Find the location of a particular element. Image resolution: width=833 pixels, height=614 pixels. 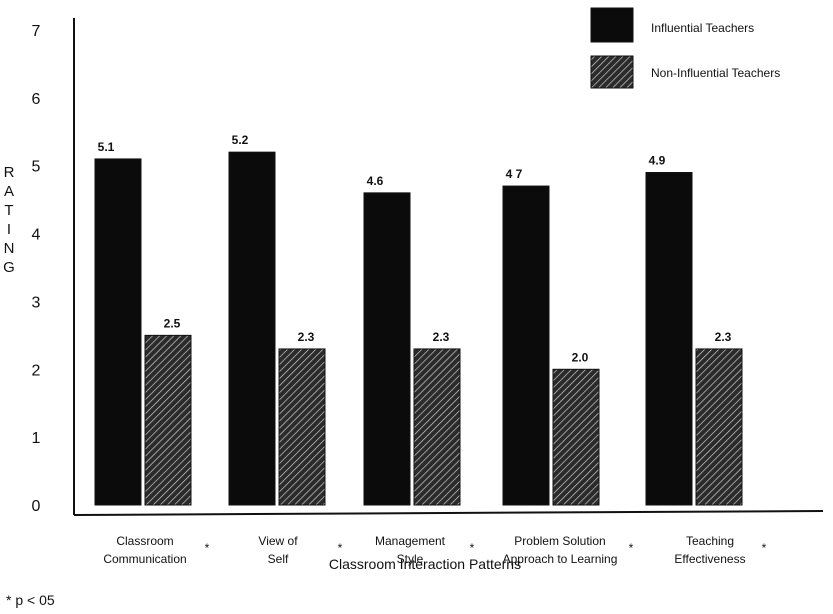

y-axis-title-letter: T is located at coordinates (8, 210).